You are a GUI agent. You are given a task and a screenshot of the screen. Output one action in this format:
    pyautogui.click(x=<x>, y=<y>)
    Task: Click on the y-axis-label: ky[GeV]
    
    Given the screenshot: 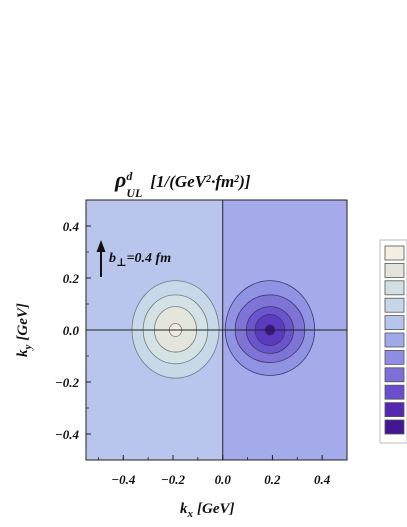 What is the action you would take?
    pyautogui.click(x=24, y=330)
    